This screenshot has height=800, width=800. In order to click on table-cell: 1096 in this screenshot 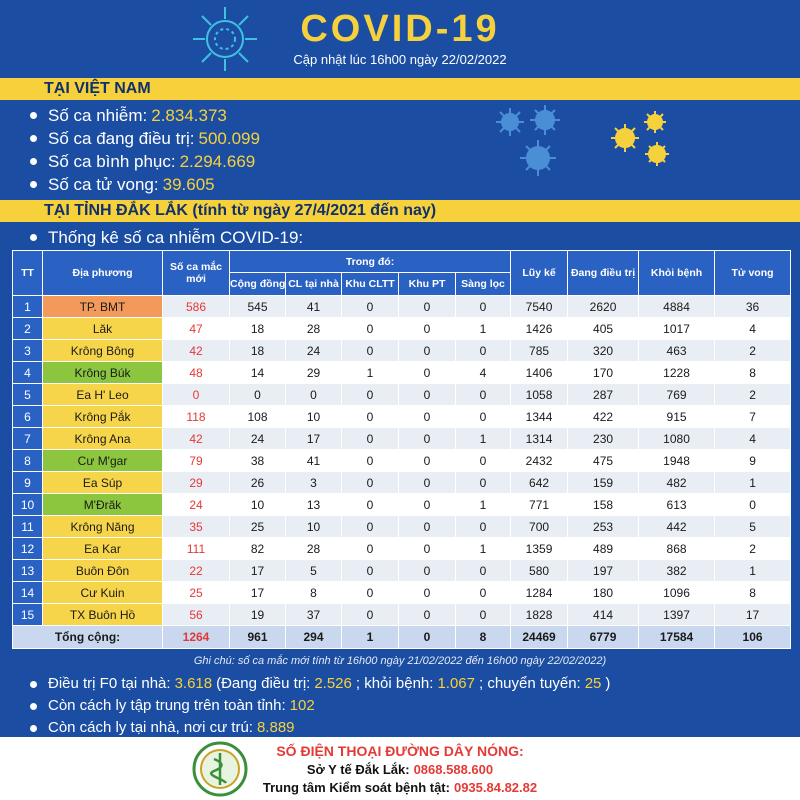, I will do `click(677, 592)`.